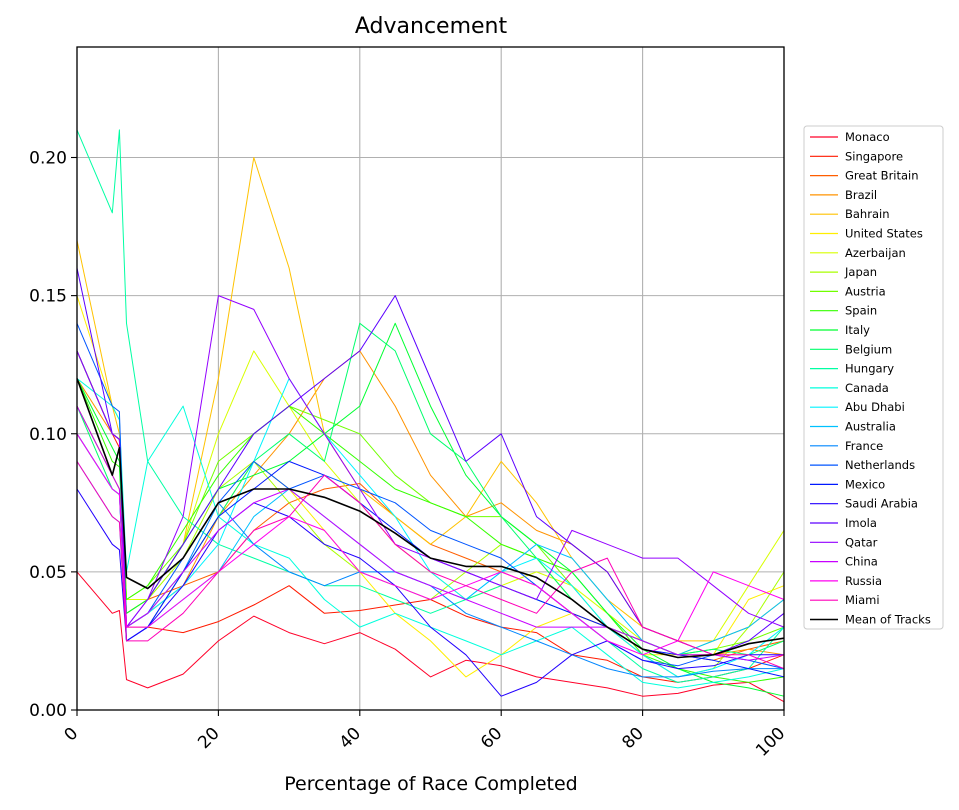  I want to click on x-tick-label: 60, so click(491, 738).